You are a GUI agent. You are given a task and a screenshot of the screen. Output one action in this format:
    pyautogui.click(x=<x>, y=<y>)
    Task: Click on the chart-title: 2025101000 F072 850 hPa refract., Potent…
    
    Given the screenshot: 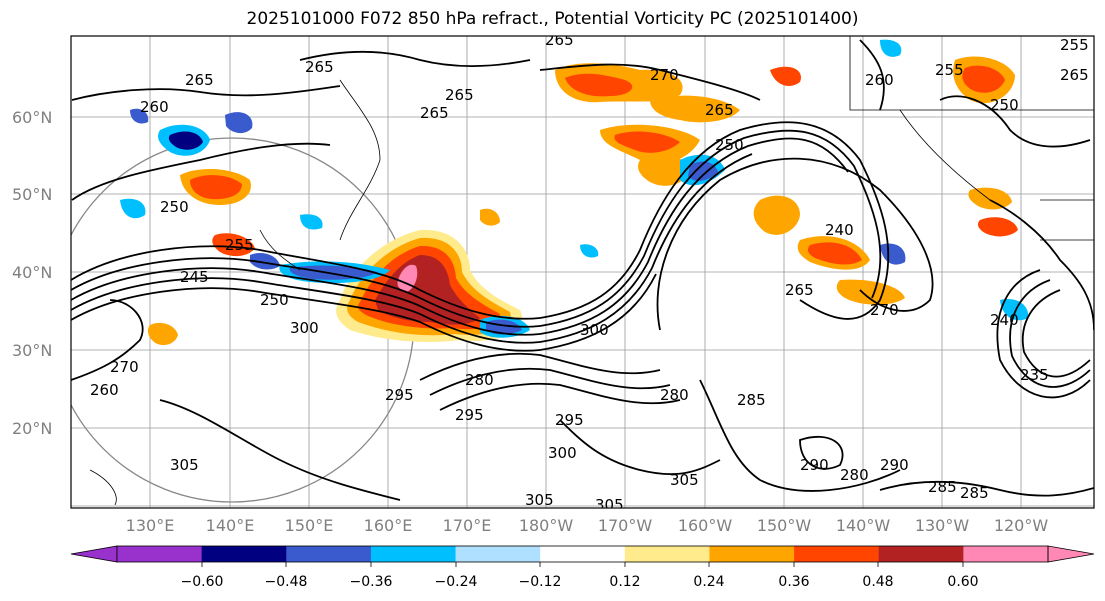 What is the action you would take?
    pyautogui.click(x=552, y=19)
    